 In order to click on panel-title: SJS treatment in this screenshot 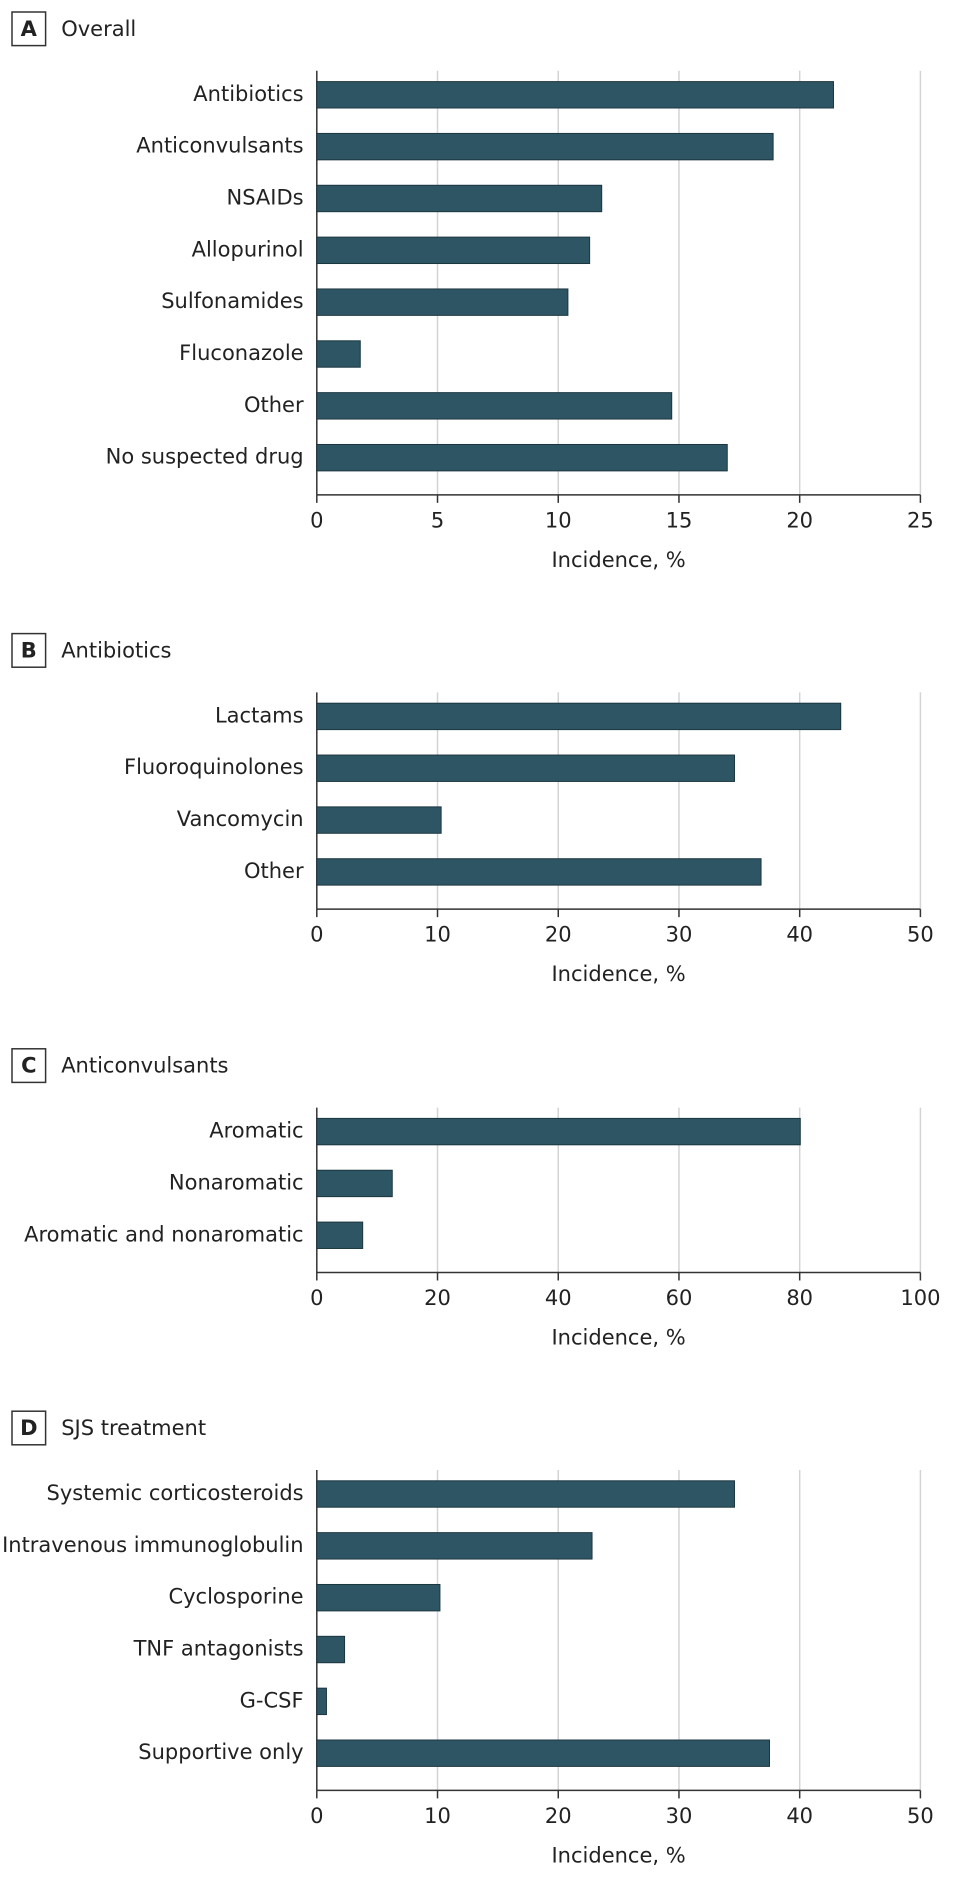, I will do `click(133, 1428)`.